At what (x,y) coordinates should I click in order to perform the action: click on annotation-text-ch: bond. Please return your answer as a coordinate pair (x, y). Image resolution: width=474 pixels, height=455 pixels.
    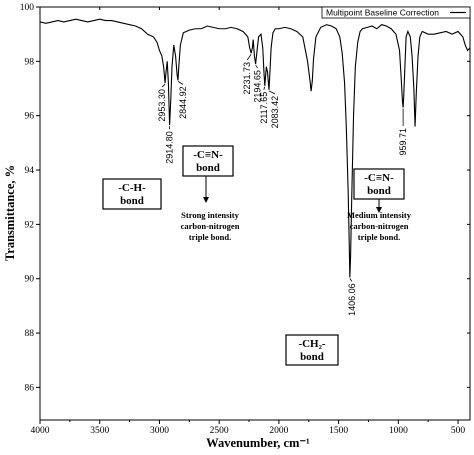
    Looking at the image, I should click on (132, 201).